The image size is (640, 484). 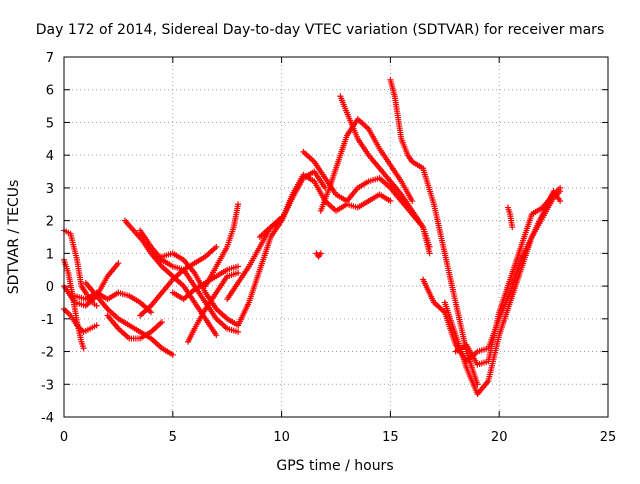 I want to click on x-axis-label: GPS time / hours, so click(x=334, y=466).